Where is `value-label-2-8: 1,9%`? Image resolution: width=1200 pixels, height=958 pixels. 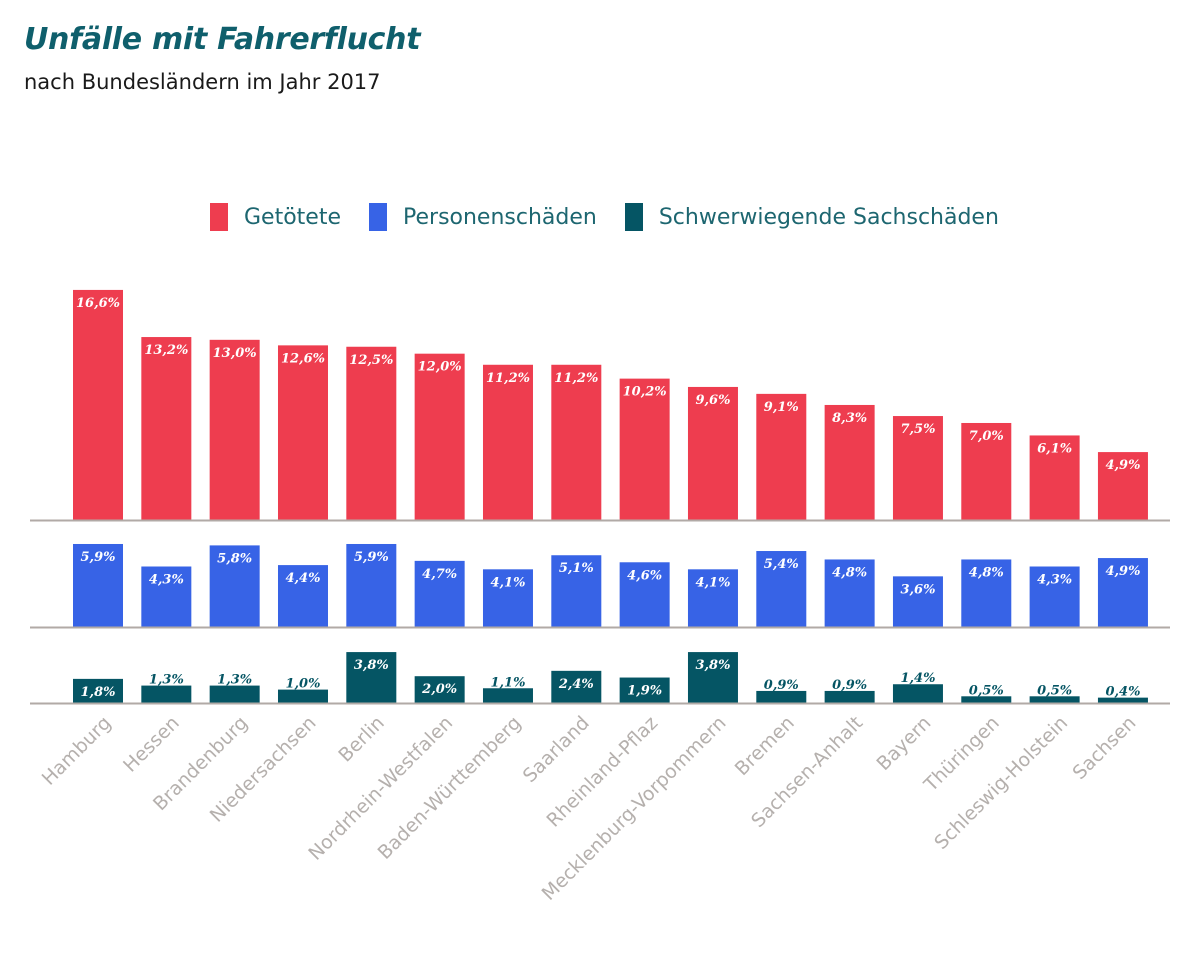
value-label-2-8: 1,9% is located at coordinates (644, 691).